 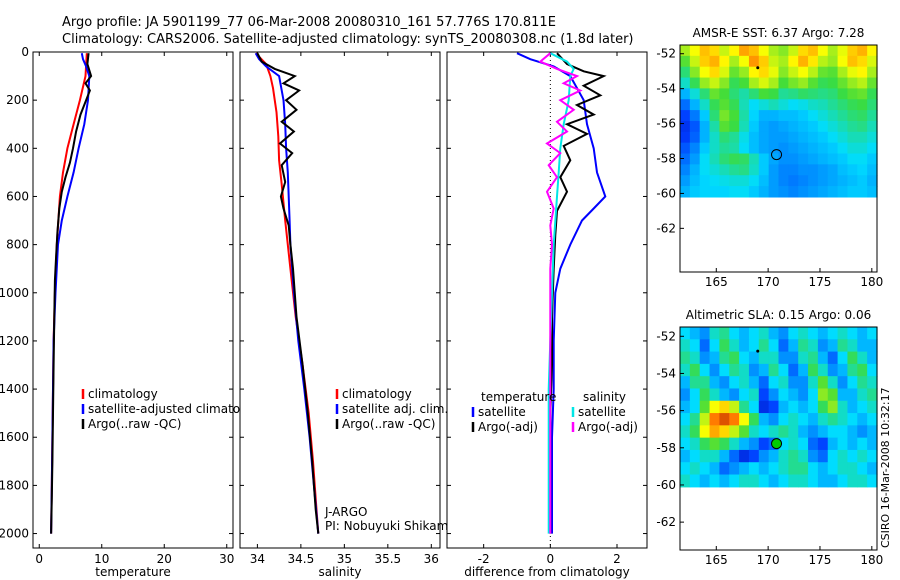 I want to click on x-axis-label: temperature, so click(x=132, y=572).